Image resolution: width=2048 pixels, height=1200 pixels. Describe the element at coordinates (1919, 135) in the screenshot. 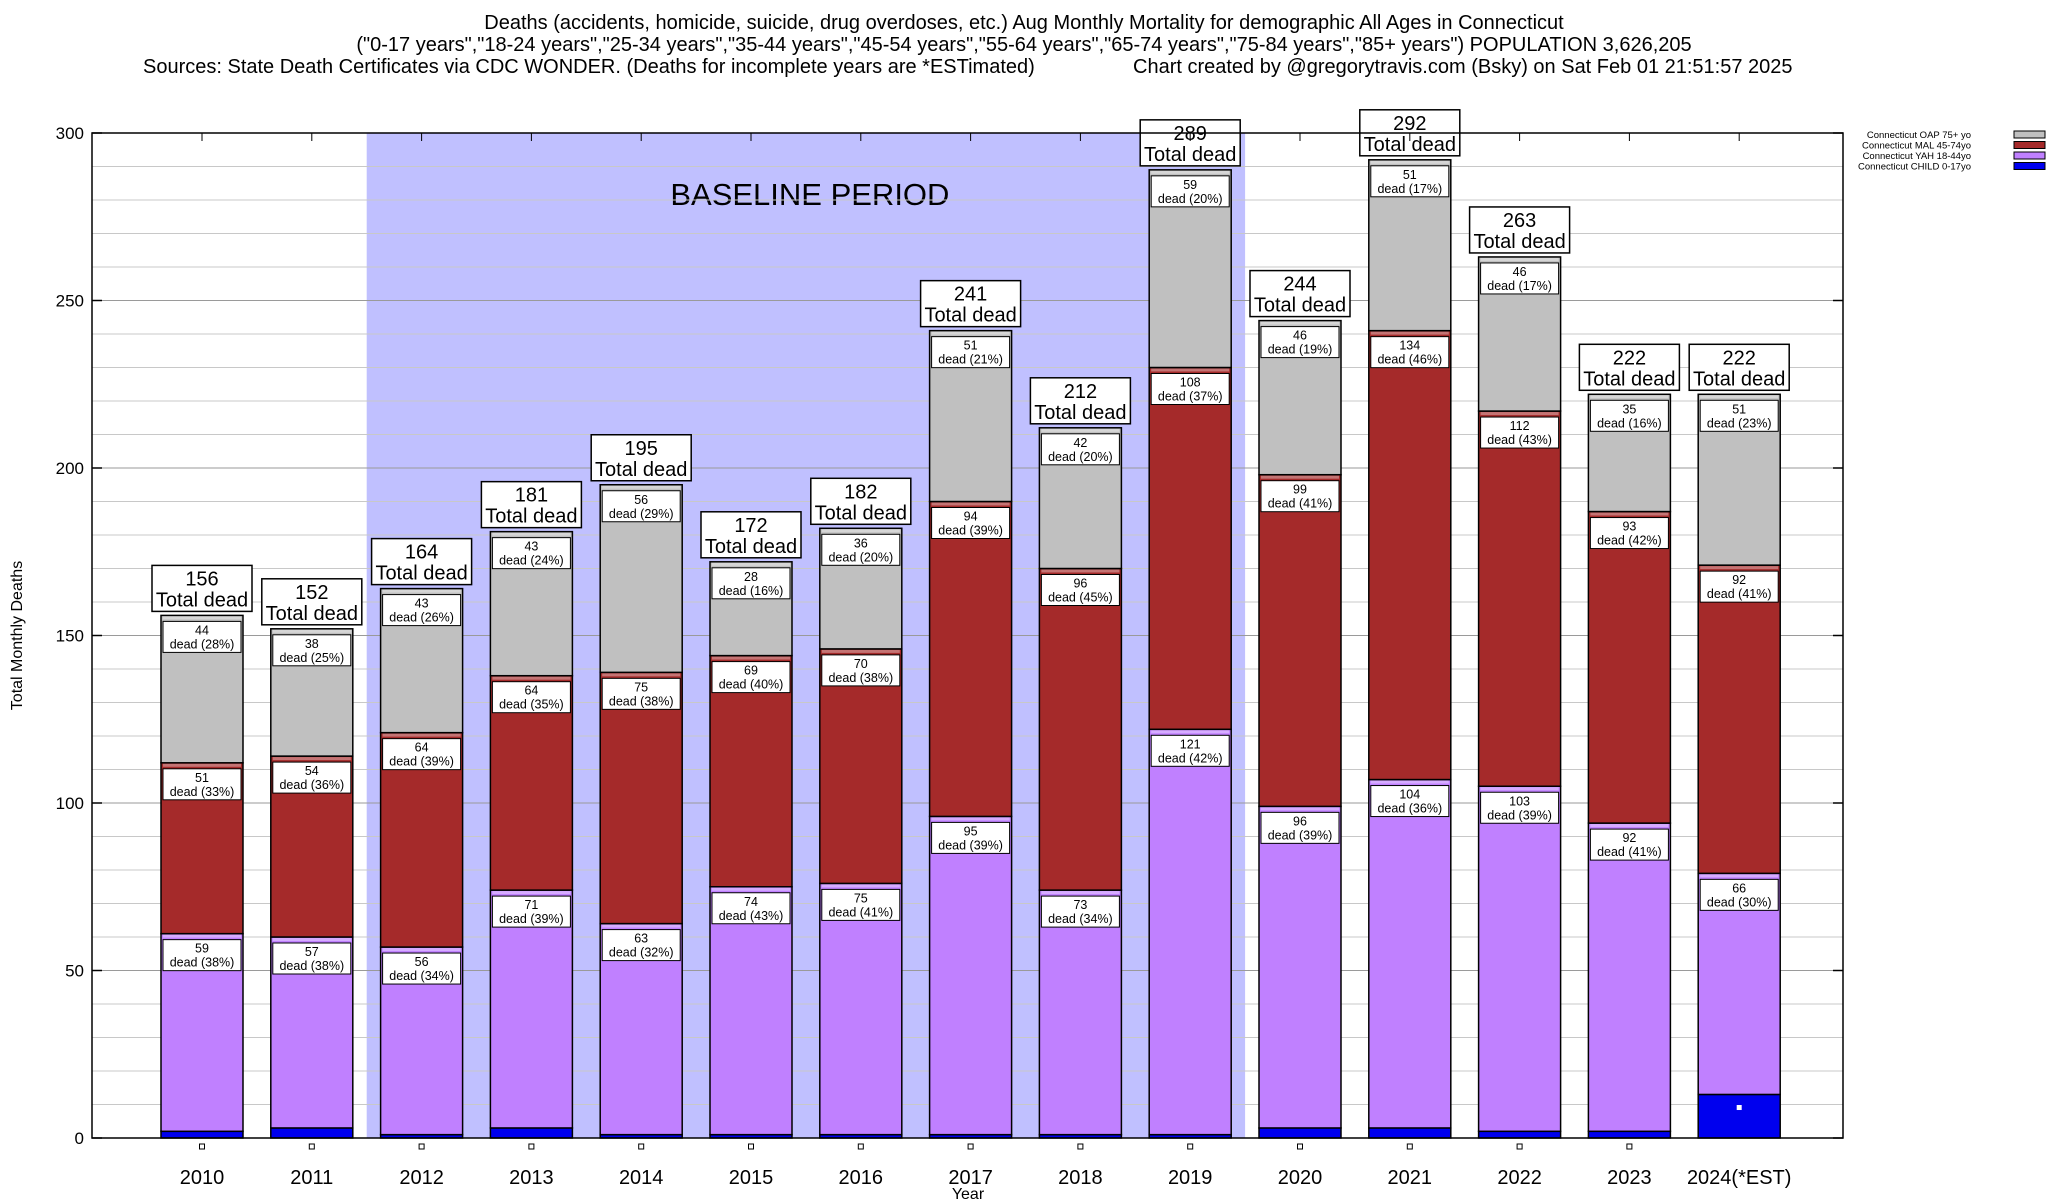

I see `legend-label: Connecticut OAP 75+ yo` at that location.